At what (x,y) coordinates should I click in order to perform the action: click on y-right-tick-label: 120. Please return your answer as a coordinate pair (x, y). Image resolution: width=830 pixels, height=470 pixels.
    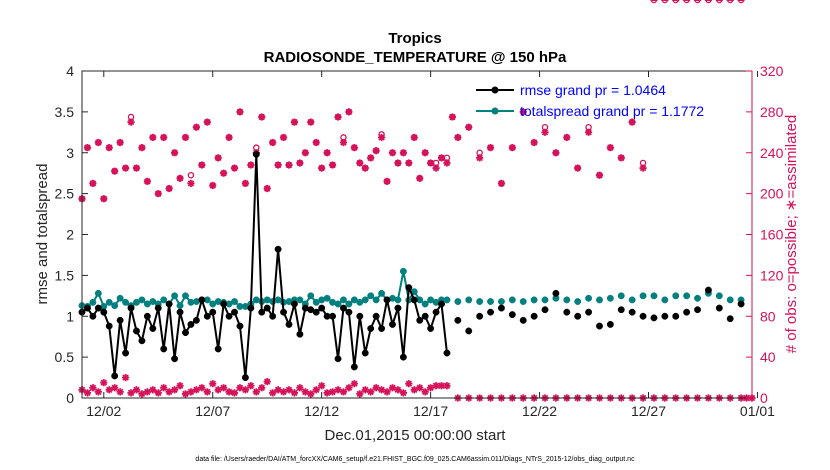
    Looking at the image, I should click on (772, 275).